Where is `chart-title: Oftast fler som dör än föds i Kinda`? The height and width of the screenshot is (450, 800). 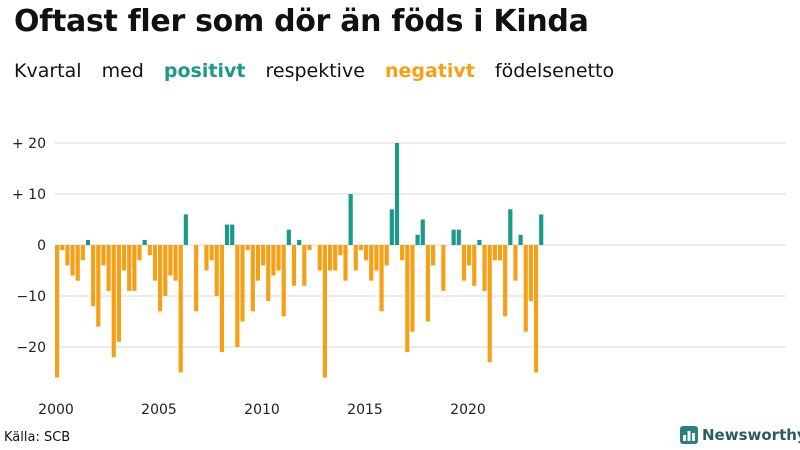 chart-title: Oftast fler som dör än föds i Kinda is located at coordinates (301, 21).